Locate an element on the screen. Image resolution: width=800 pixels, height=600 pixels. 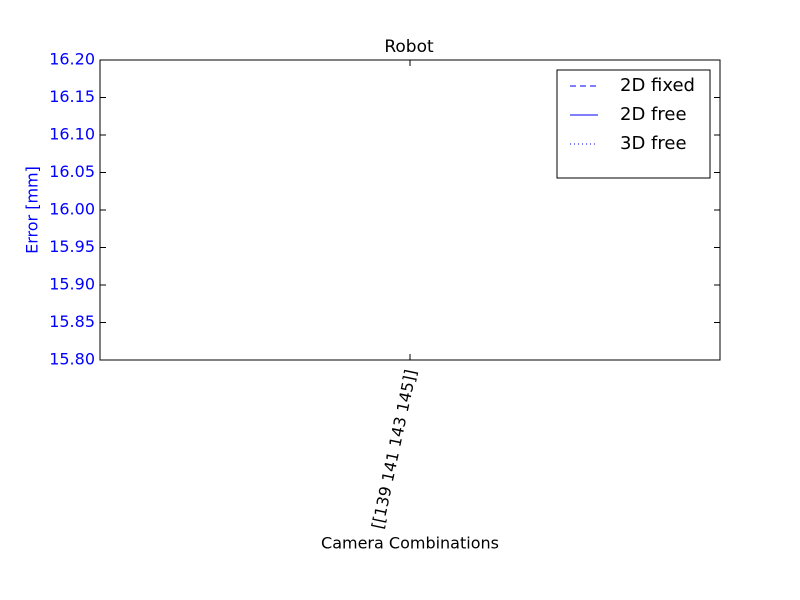
y-tick-label: 16.00 is located at coordinates (72, 209).